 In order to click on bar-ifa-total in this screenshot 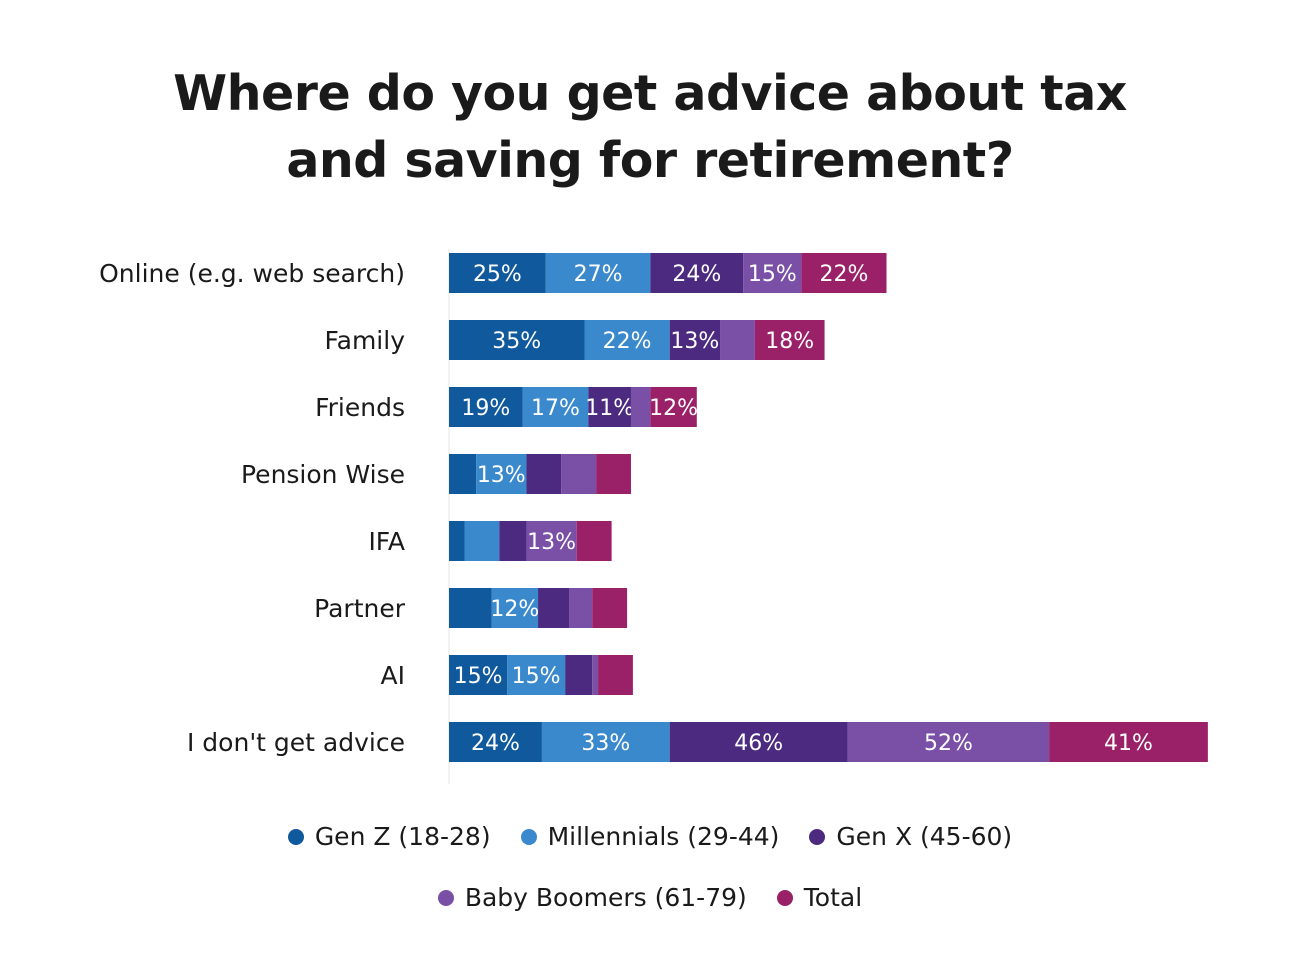, I will do `click(594, 541)`.